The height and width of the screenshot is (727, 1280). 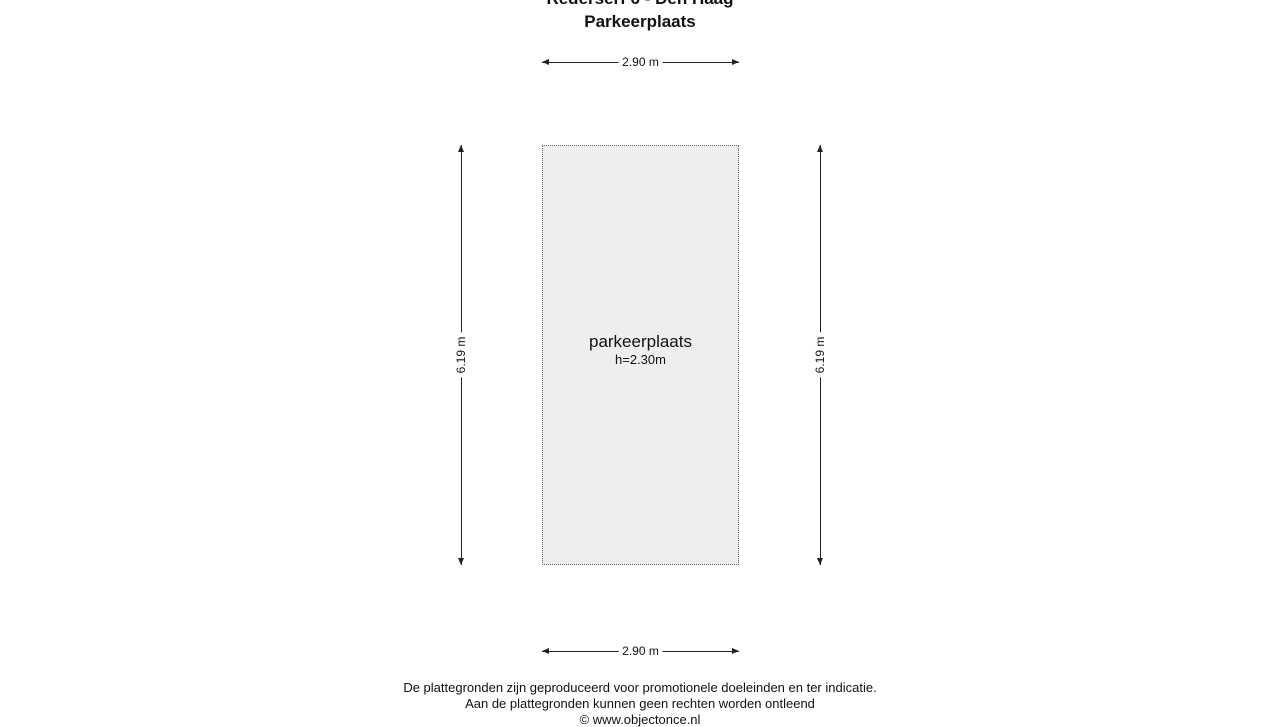 I want to click on left-height-dimension: 6.19 m, so click(x=461, y=355).